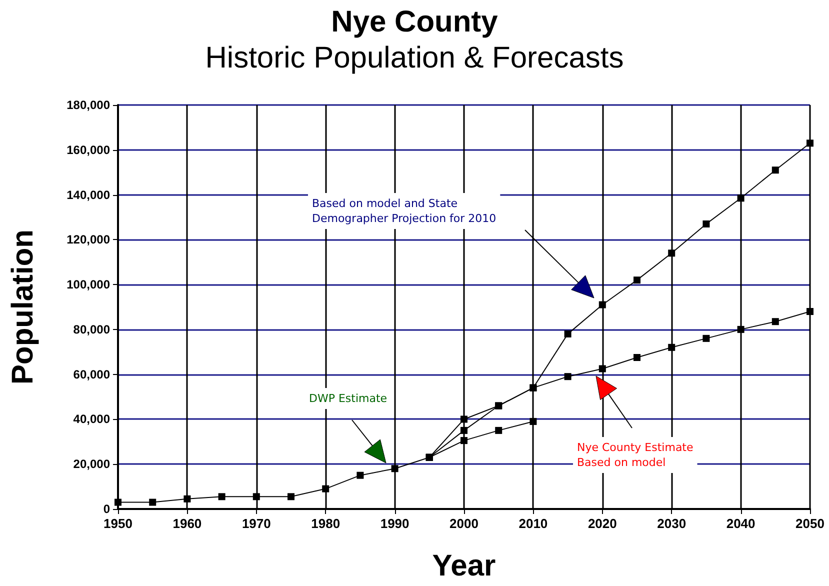 This screenshot has width=829, height=586. I want to click on x-tick-label: 1980, so click(325, 523).